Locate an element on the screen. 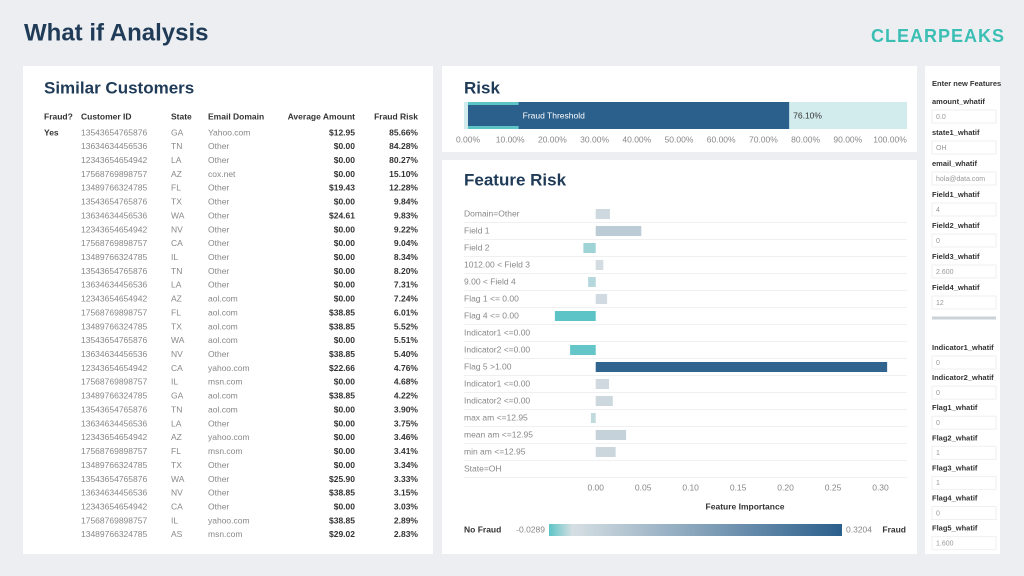  table-cell: $25.90 is located at coordinates (342, 479).